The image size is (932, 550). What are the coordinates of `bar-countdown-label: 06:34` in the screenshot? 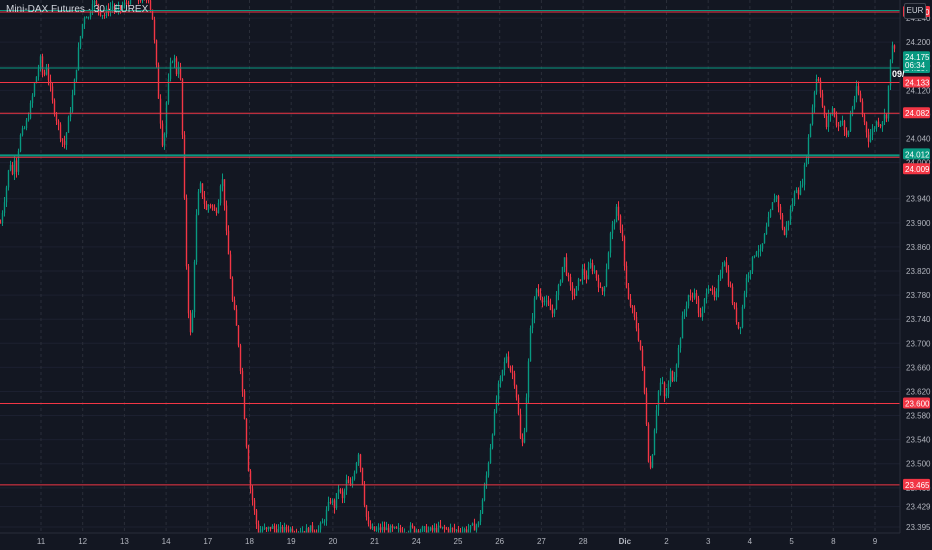 It's located at (915, 65).